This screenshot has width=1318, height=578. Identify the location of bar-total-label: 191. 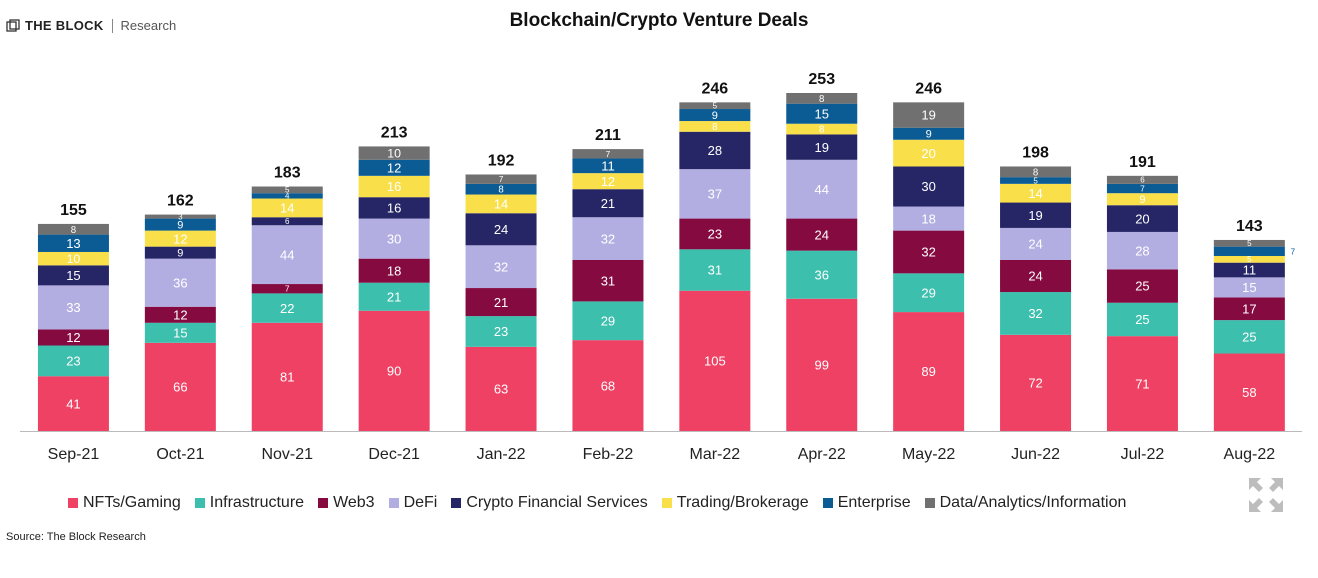
(1142, 162).